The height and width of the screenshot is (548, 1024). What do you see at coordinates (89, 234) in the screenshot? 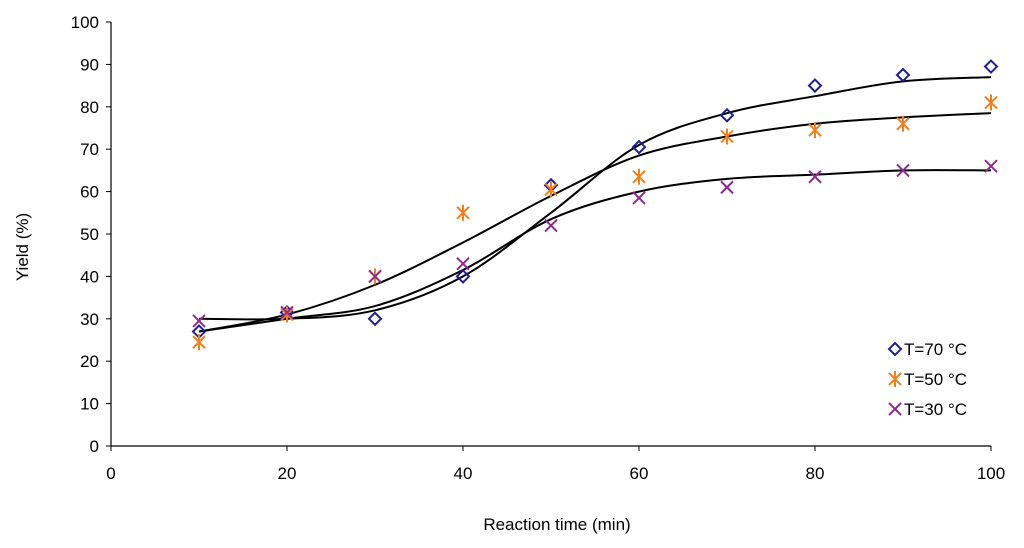
I see `y-tick-label: 50` at bounding box center [89, 234].